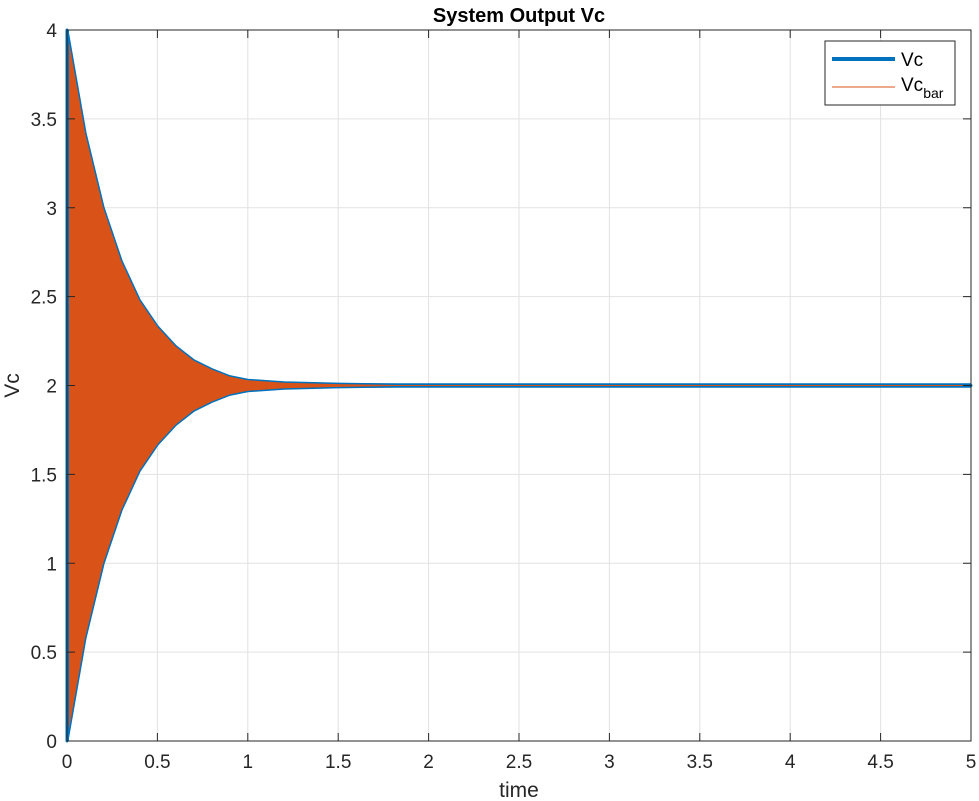 The width and height of the screenshot is (979, 801). I want to click on legend-label-vc: Vc, so click(912, 60).